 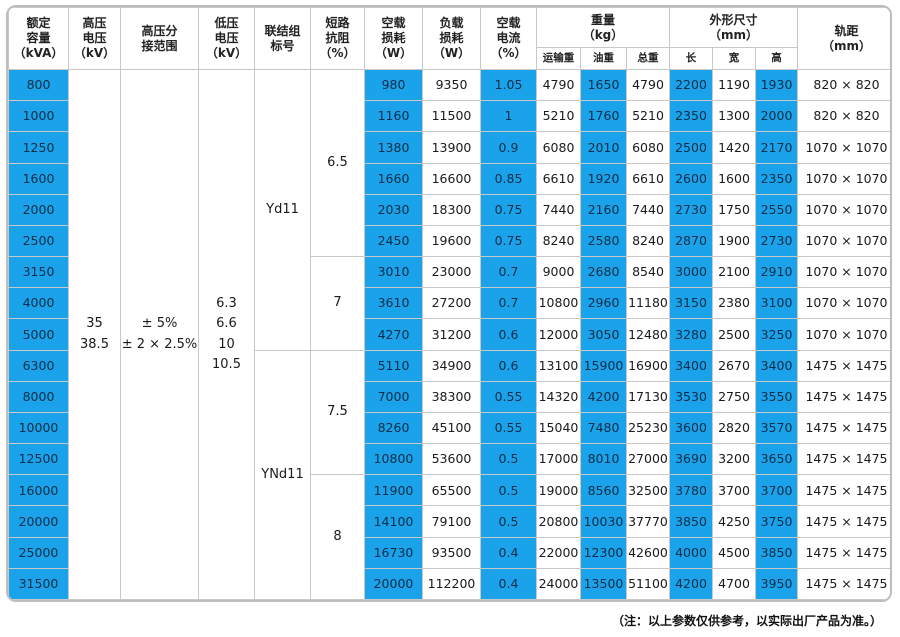 I want to click on cell-dim-length: 2730, so click(x=691, y=209).